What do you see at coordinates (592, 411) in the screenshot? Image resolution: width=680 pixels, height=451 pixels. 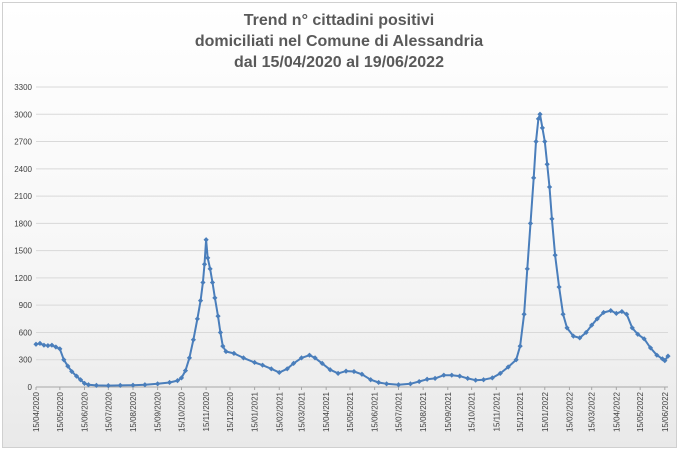 I see `x-tick-label: 15/03/2022` at bounding box center [592, 411].